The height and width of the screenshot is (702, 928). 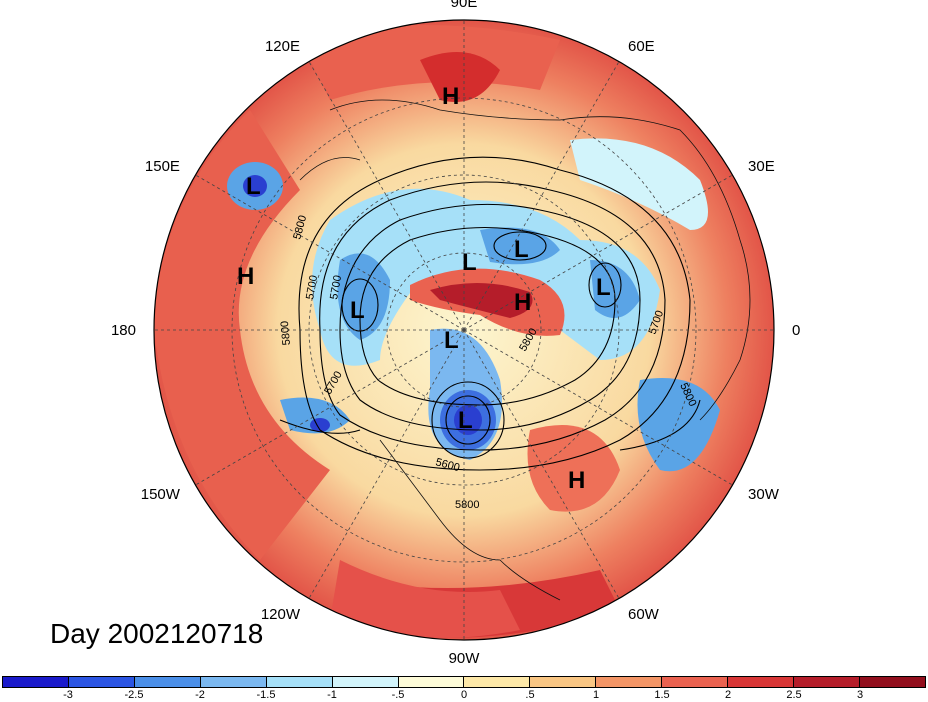 I want to click on colorbar-swatches, so click(x=464, y=682).